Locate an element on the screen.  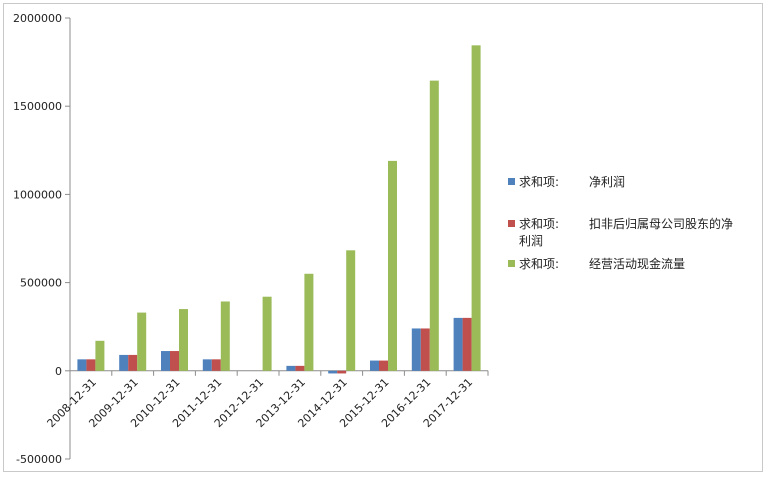
legend-label: 经营活动现金流量 is located at coordinates (637, 263).